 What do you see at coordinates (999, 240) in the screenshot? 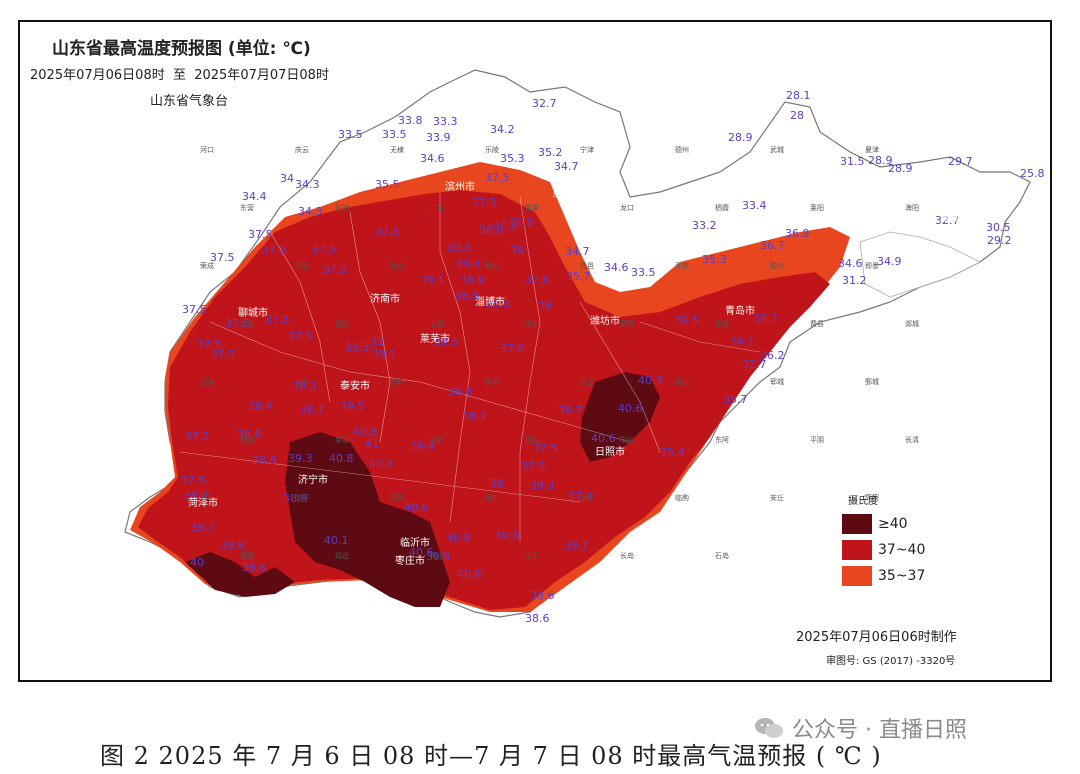
I see `temperature-value: 29.2` at bounding box center [999, 240].